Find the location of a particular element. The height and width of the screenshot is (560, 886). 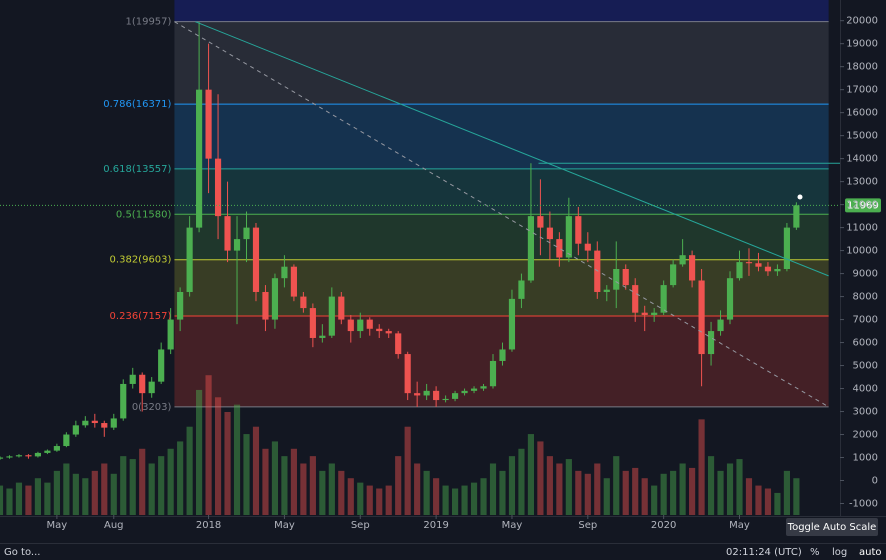

y-tick-label: 0 is located at coordinates (875, 481).